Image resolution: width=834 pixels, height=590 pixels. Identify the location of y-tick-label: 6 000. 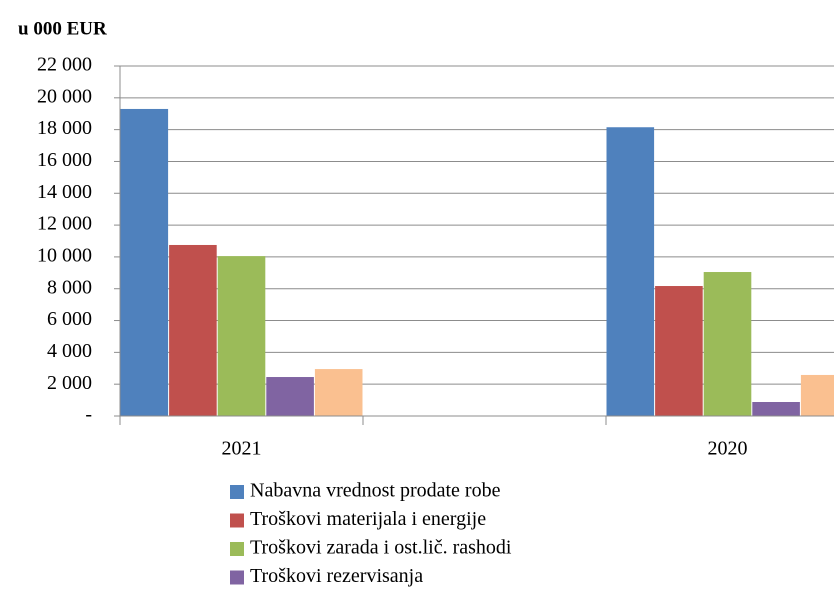
(69, 319).